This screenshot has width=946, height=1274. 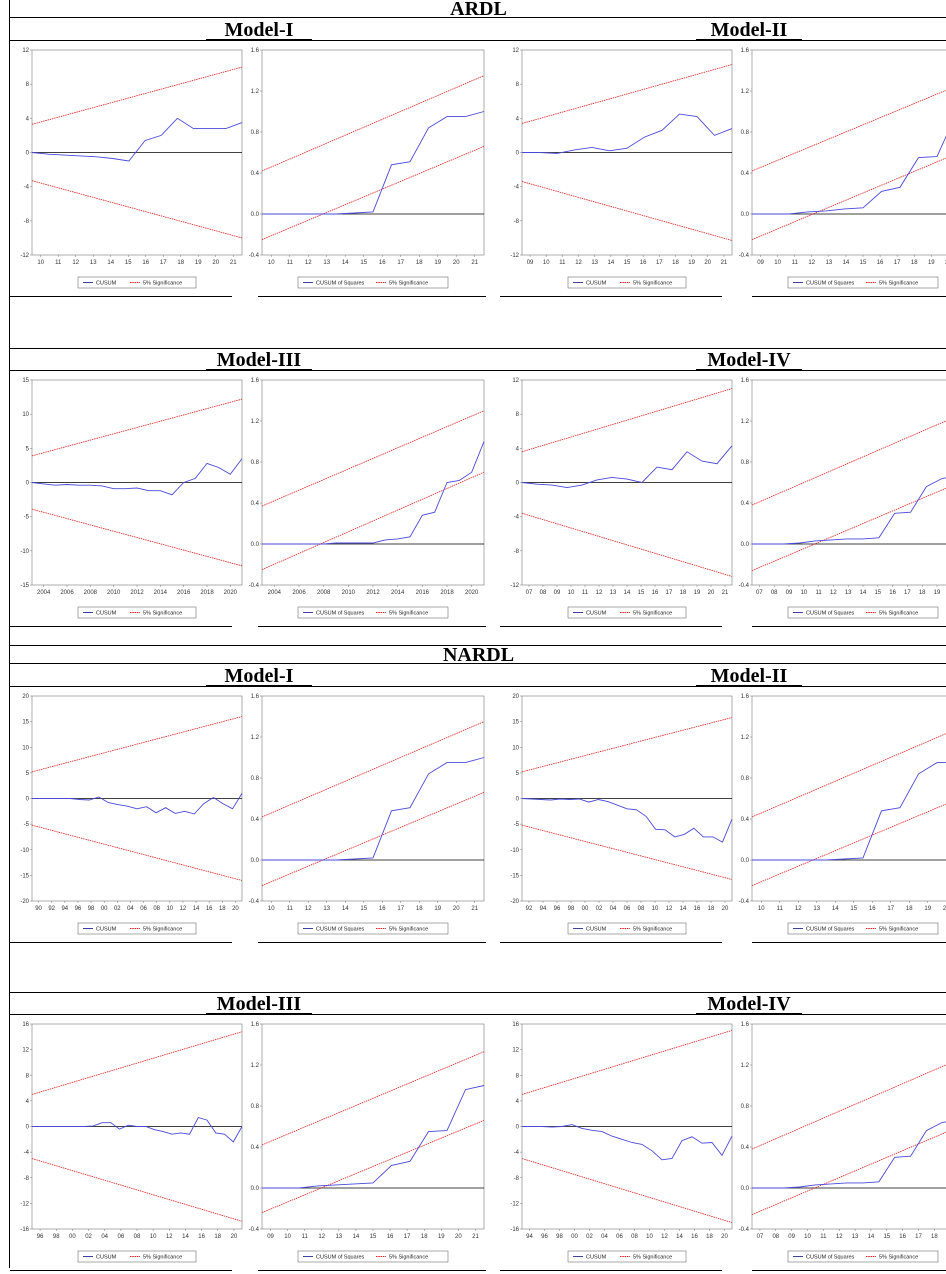 I want to click on x-tick-label: 04, so click(x=104, y=1237).